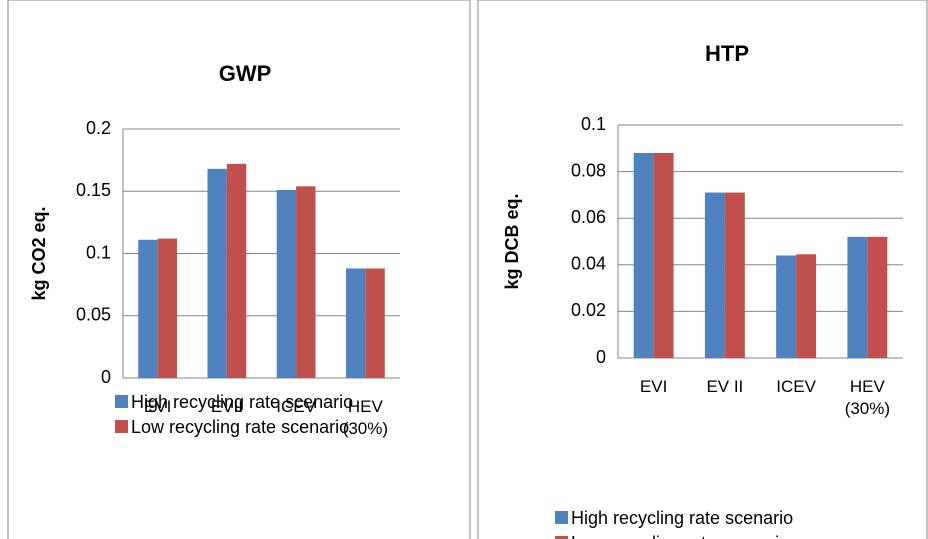 The height and width of the screenshot is (539, 928). I want to click on y-tick-label: 0.06, so click(588, 217).